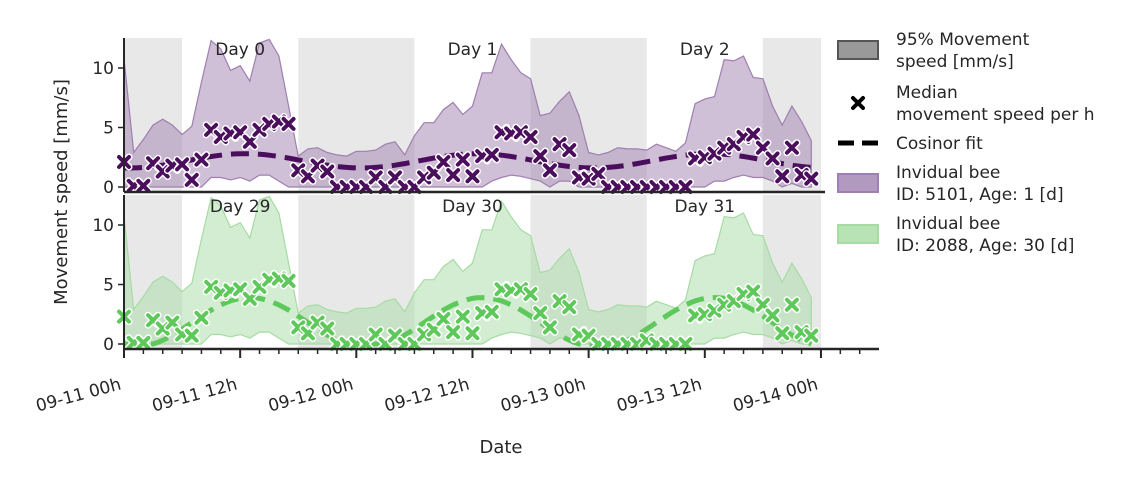 The height and width of the screenshot is (487, 1146). What do you see at coordinates (78, 396) in the screenshot?
I see `x-tick-label: 09-11 00h` at bounding box center [78, 396].